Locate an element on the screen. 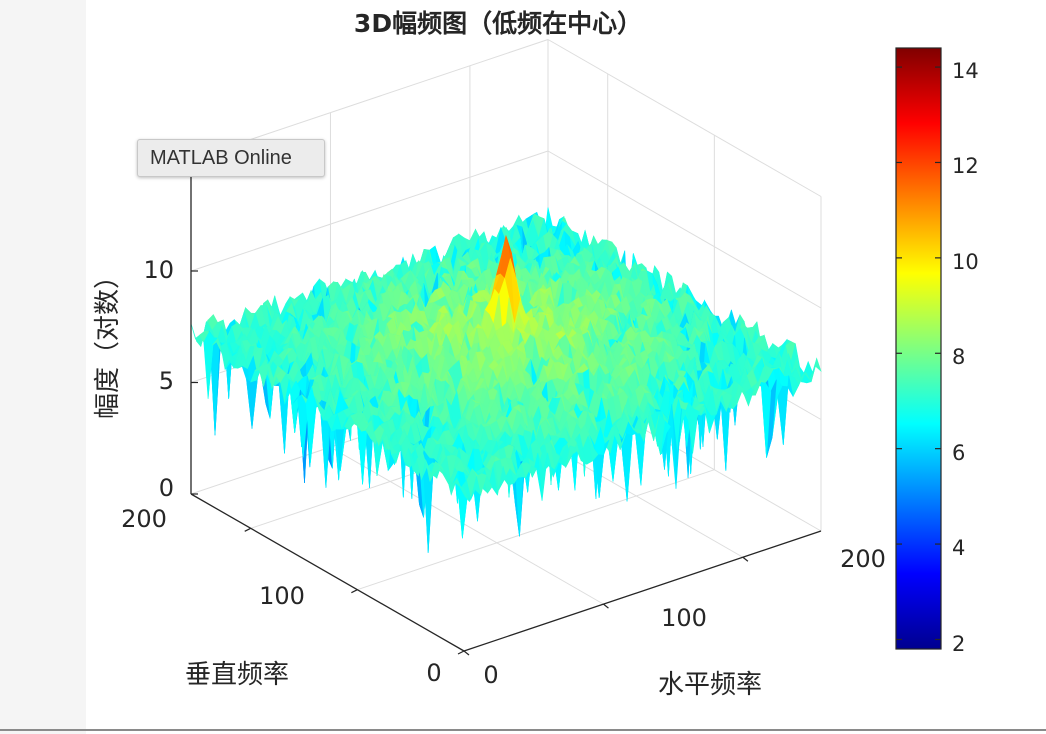 The image size is (1046, 734). colorbar-ticks is located at coordinates (918, 353).